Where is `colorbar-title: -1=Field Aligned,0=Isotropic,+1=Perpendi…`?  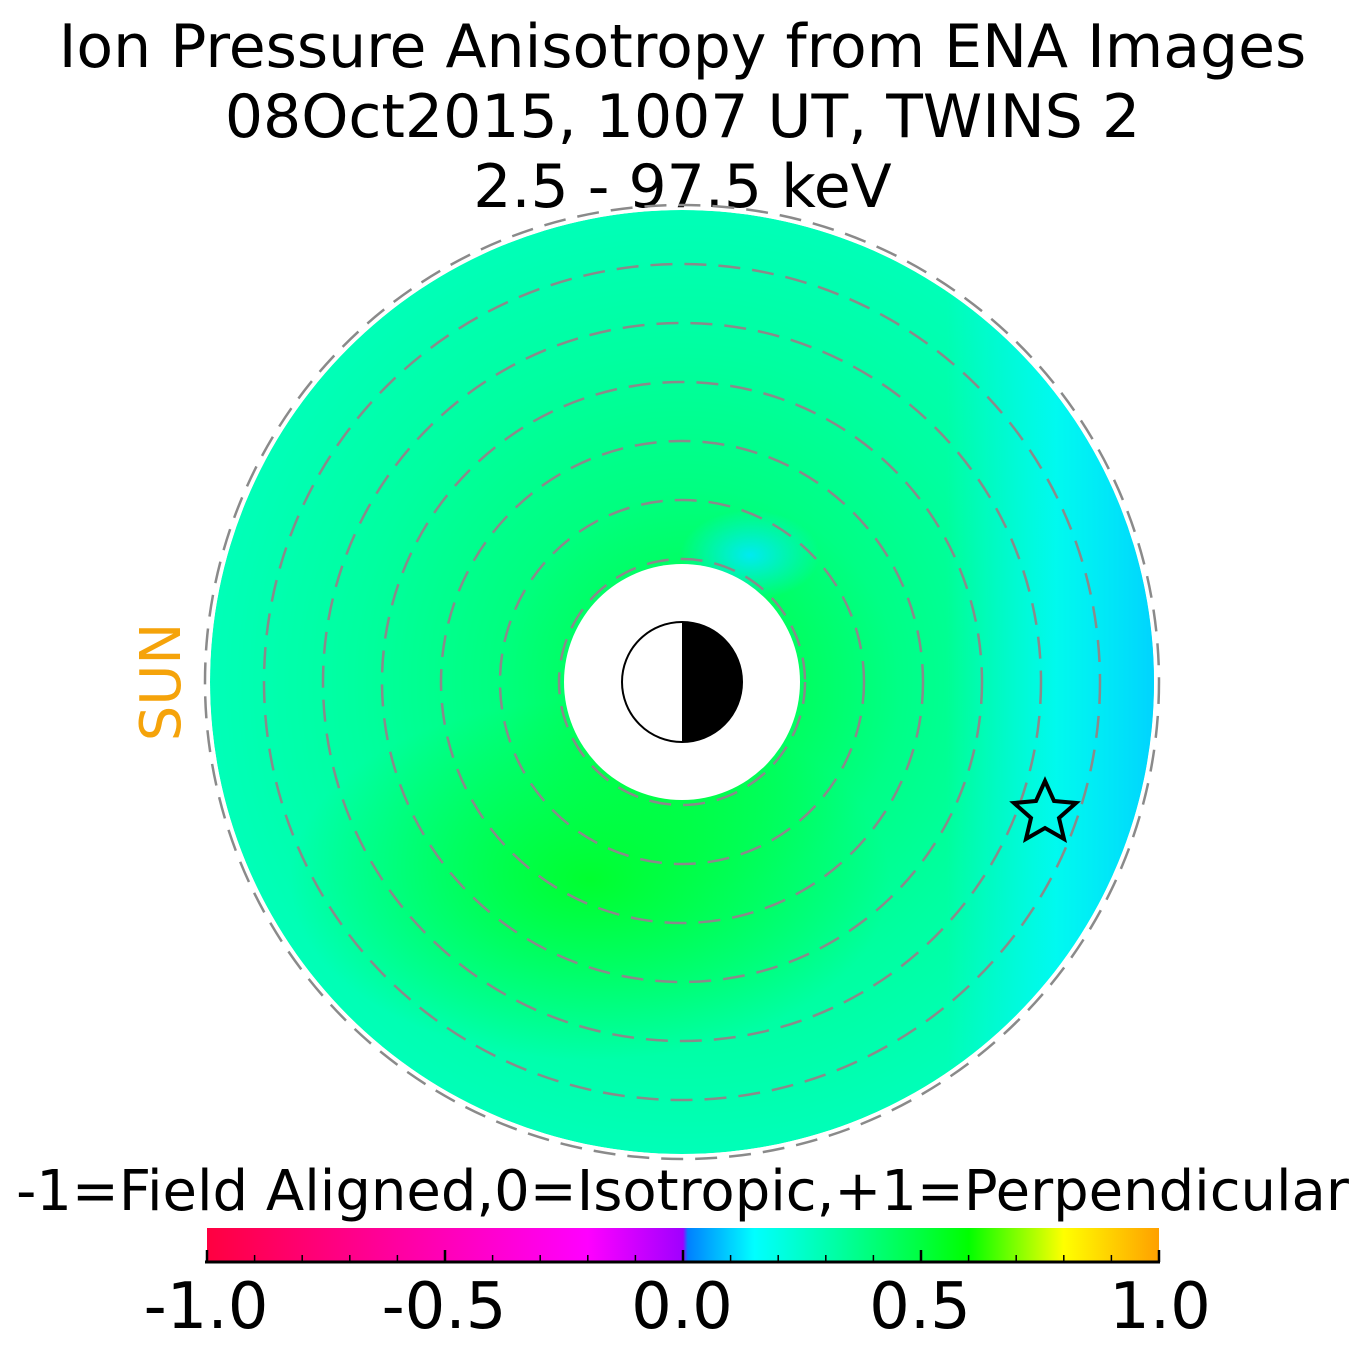 colorbar-title: -1=Field Aligned,0=Isotropic,+1=Perpendi… is located at coordinates (682, 1191).